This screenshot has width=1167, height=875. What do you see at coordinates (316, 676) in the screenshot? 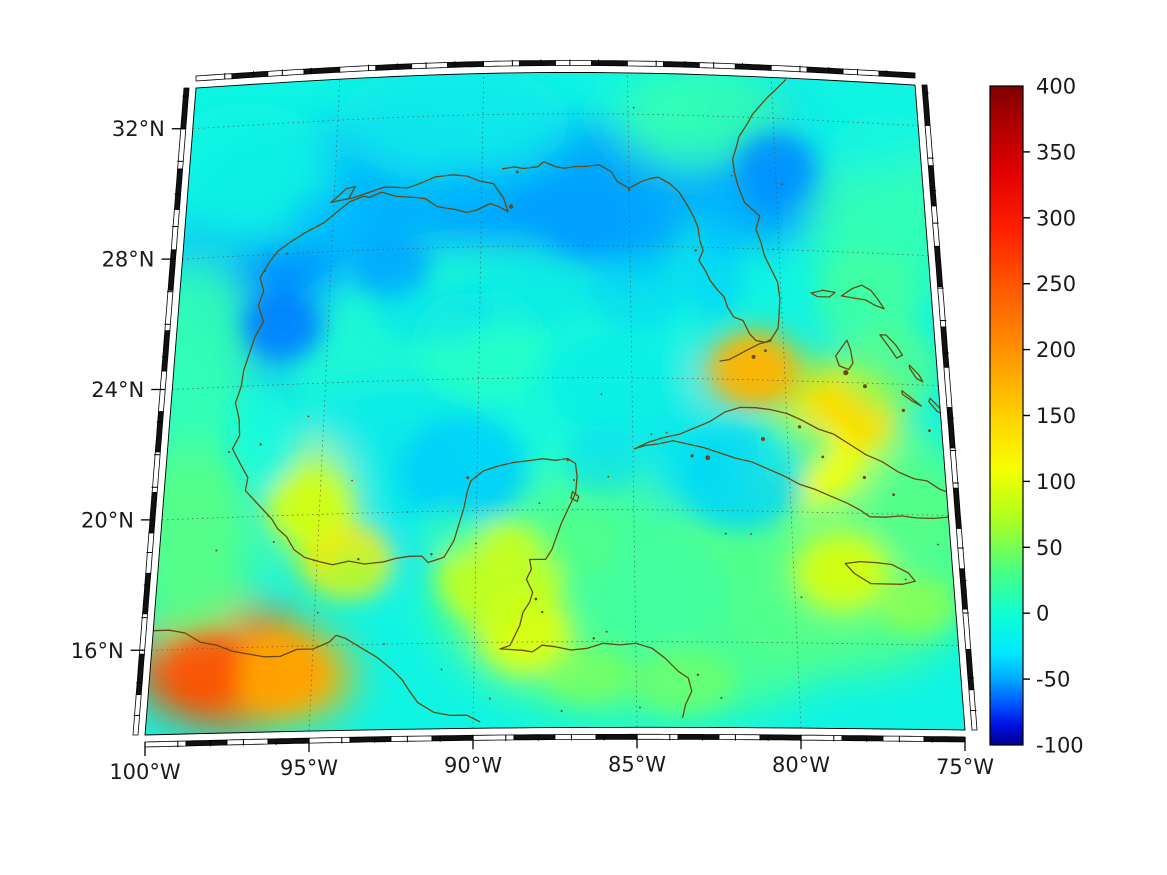
I see `coastline-mexico-s` at bounding box center [316, 676].